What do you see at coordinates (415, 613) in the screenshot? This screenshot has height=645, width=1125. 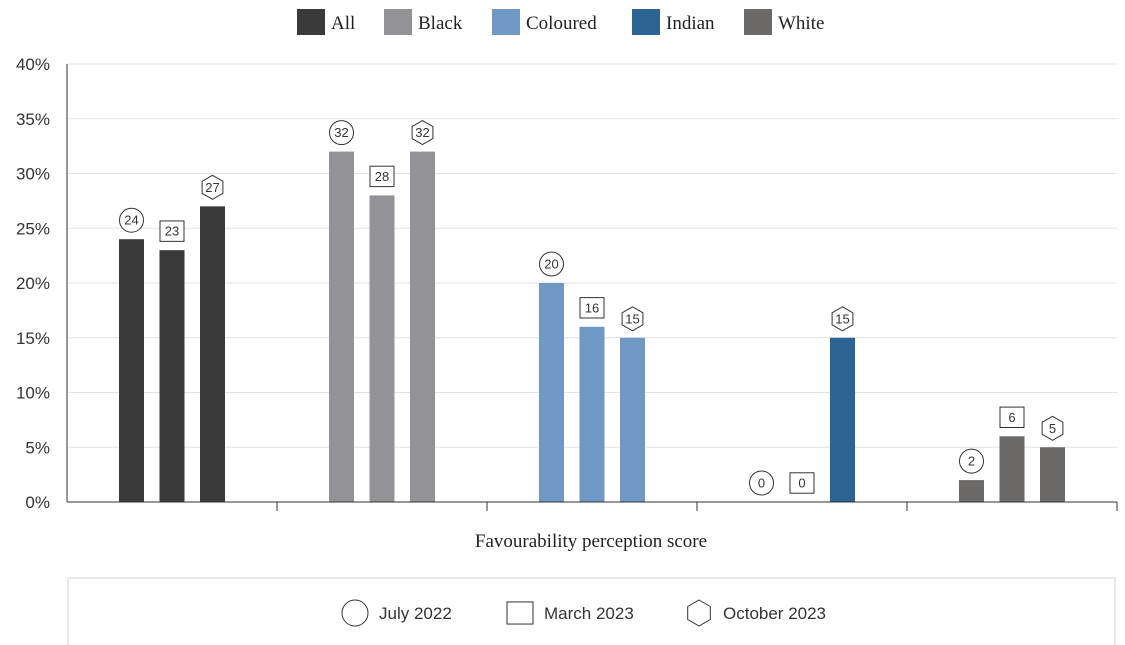 I see `period-legend-label-july-2022: July 2022` at bounding box center [415, 613].